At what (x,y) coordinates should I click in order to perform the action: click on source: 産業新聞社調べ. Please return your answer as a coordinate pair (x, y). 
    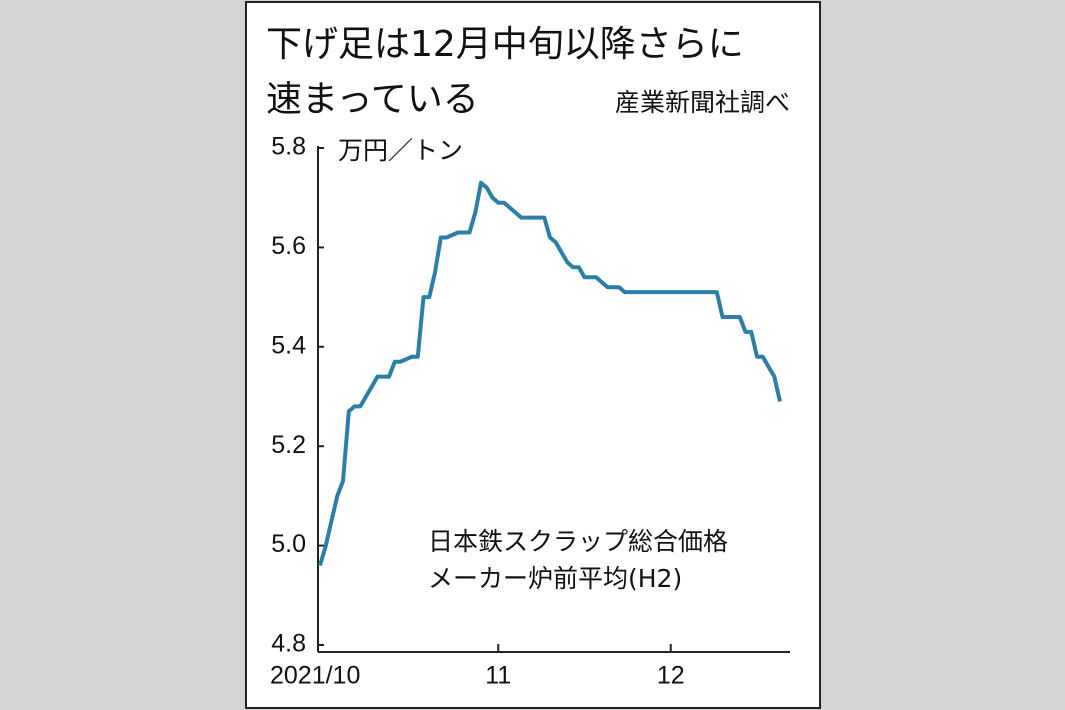
    Looking at the image, I should click on (702, 102).